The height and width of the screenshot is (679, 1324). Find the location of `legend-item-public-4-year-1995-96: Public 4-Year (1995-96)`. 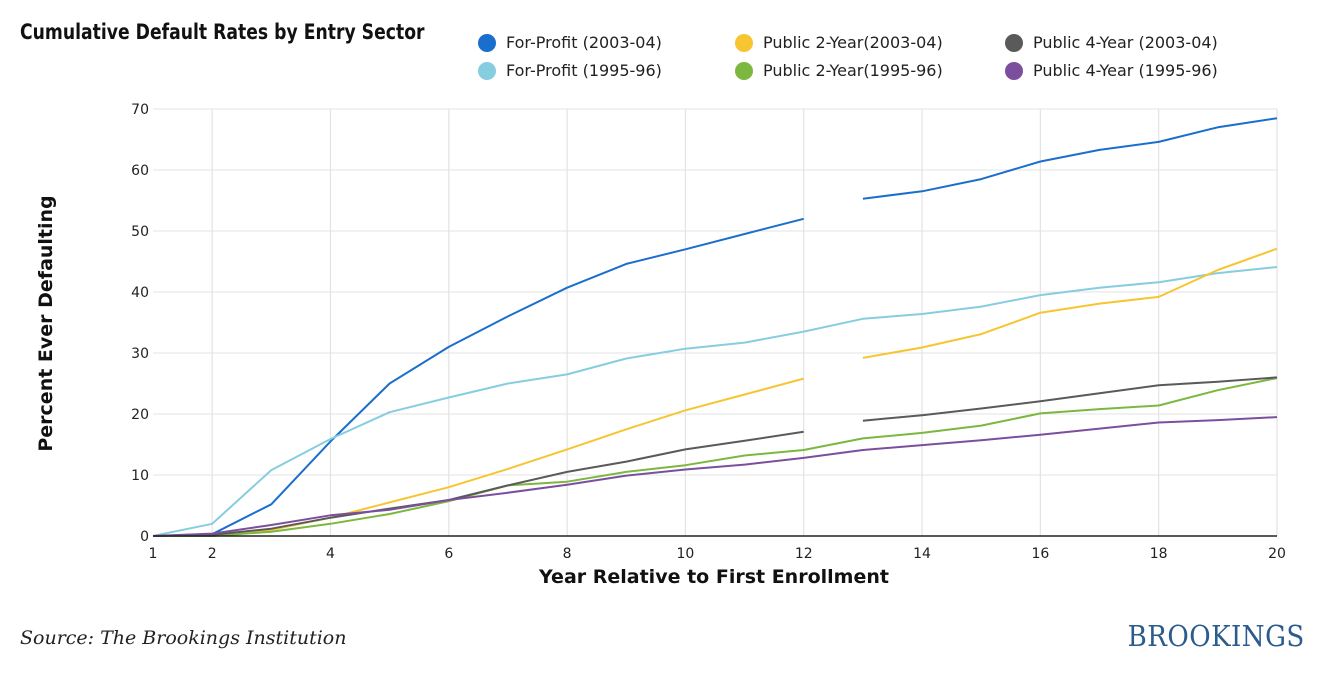

legend-item-public-4-year-1995-96: Public 4-Year (1995-96) is located at coordinates (1111, 70).